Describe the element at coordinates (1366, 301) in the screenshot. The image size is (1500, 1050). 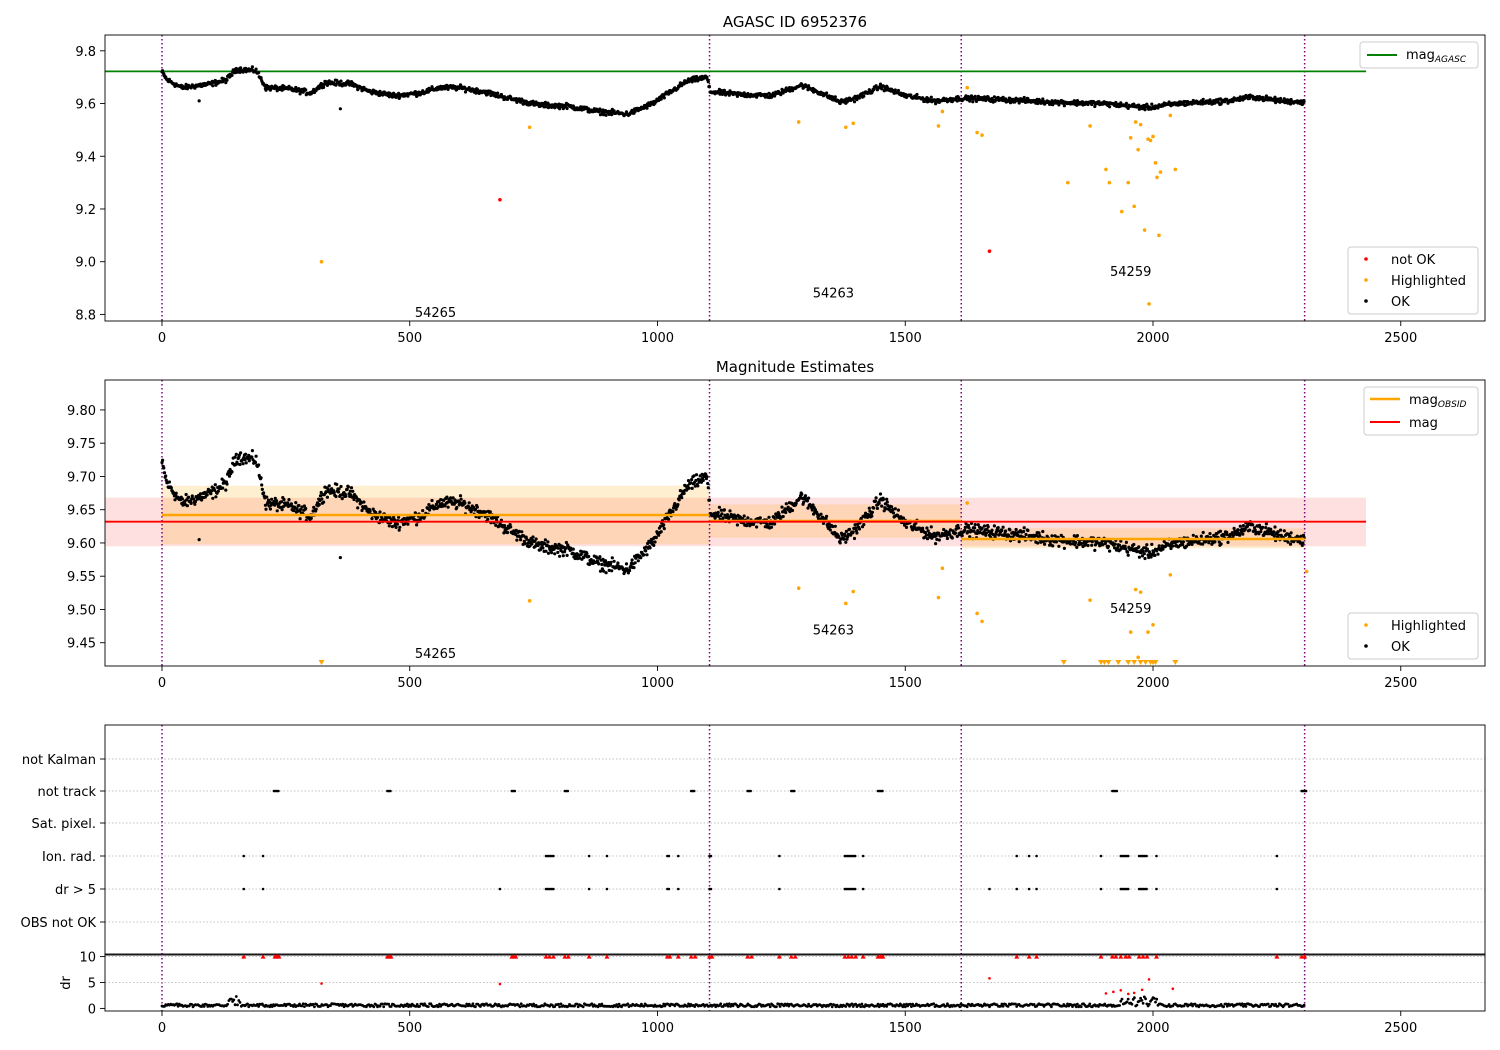
I see `legend-marker-ok` at that location.